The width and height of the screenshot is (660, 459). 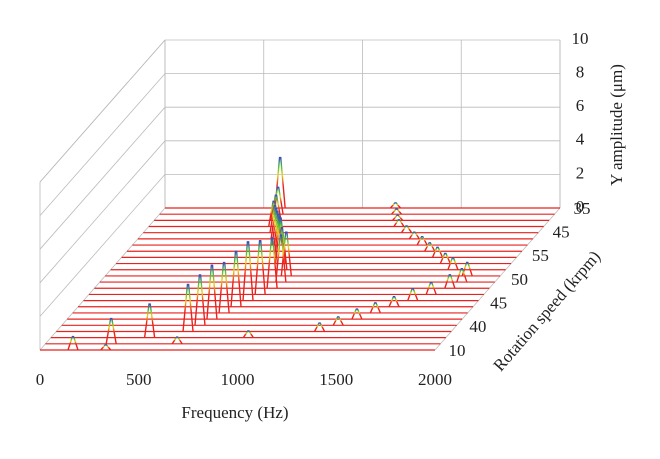 What do you see at coordinates (336, 379) in the screenshot?
I see `x-tick-label: 1500` at bounding box center [336, 379].